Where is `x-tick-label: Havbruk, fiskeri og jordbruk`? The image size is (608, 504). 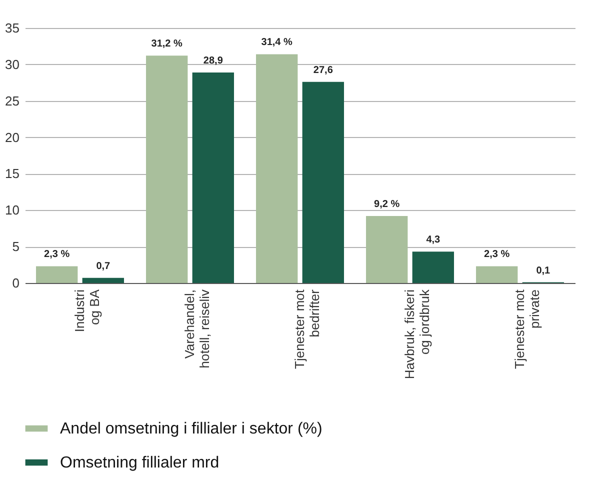
x-tick-label: Havbruk, fiskeri og jordbruk is located at coordinates (417, 334).